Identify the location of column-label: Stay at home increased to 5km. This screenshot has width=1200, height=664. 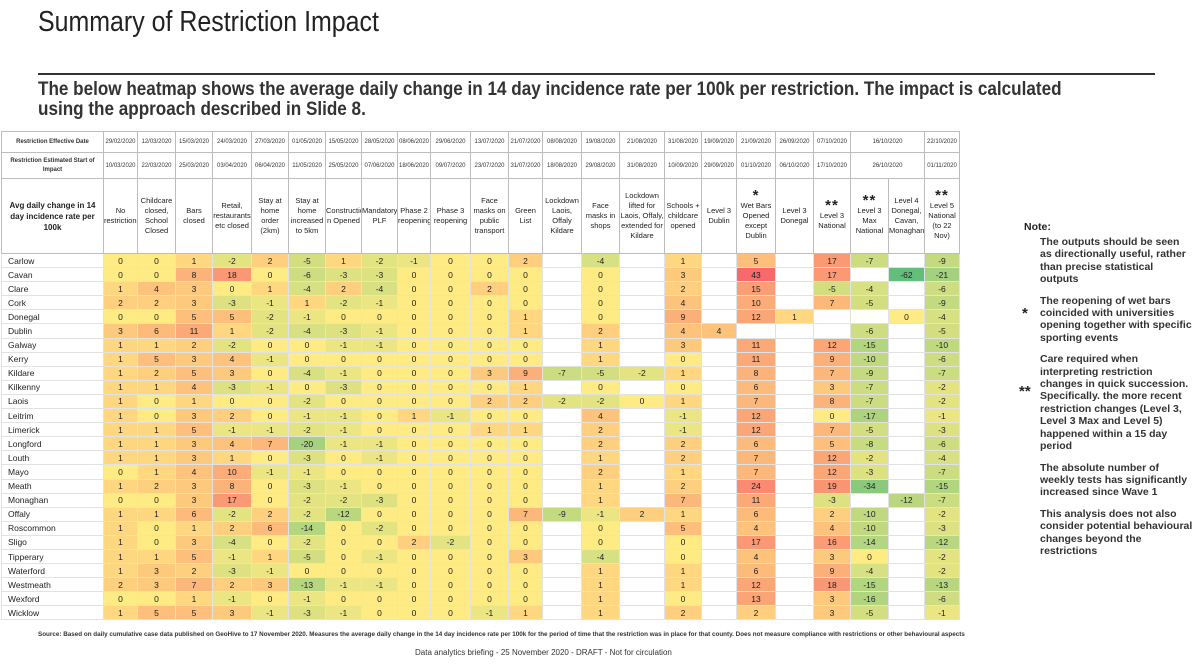
(307, 215).